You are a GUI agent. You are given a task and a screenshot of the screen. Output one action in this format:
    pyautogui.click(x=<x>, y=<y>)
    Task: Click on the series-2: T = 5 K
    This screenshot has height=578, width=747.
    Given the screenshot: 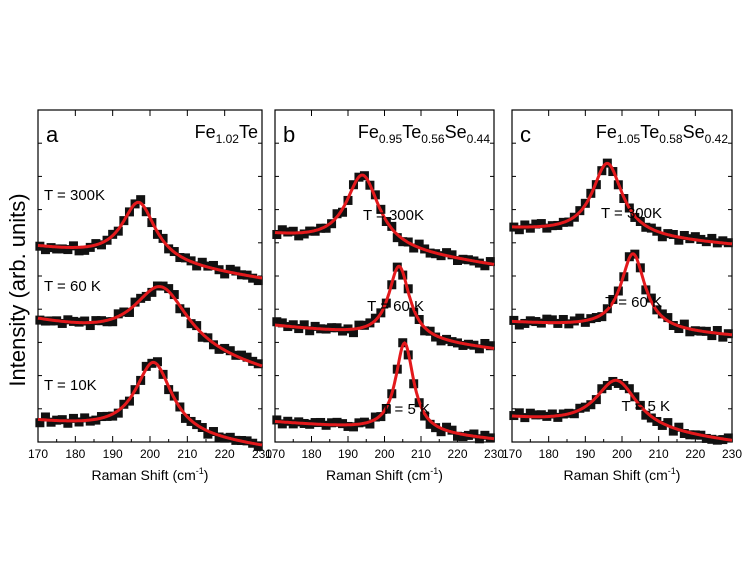 What is the action you would take?
    pyautogui.click(x=621, y=410)
    